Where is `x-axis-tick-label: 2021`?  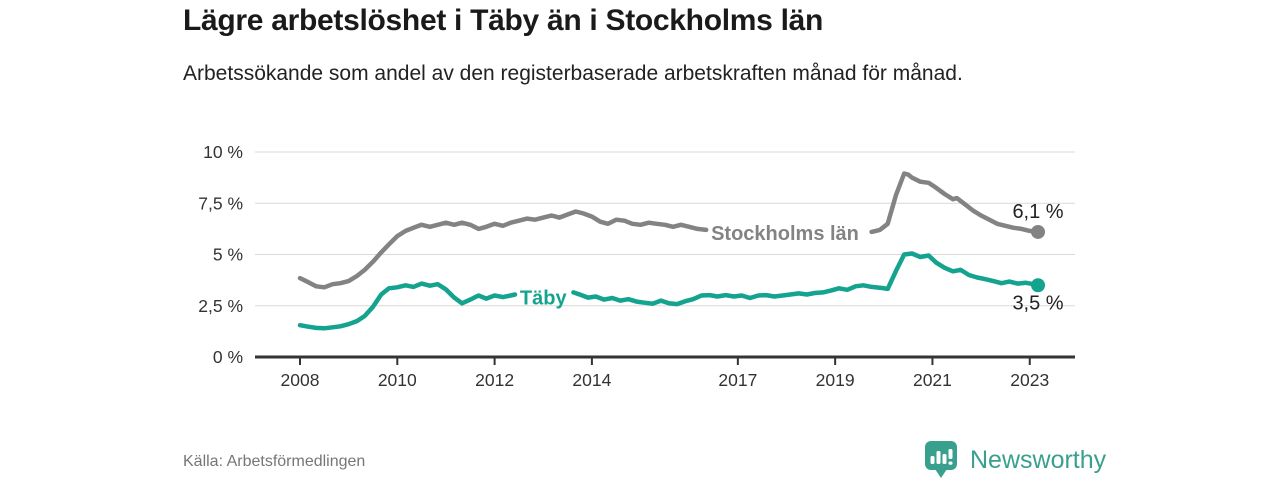
x-axis-tick-label: 2021 is located at coordinates (932, 380).